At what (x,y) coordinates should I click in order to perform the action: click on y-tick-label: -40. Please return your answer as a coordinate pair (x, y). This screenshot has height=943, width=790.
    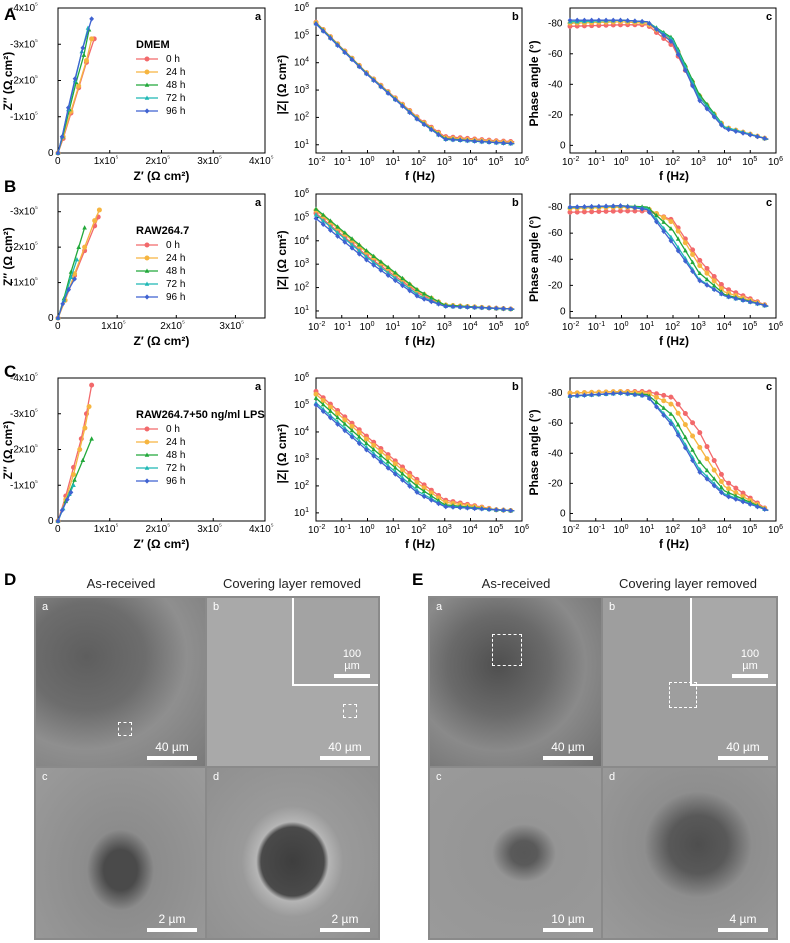
    Looking at the image, I should click on (555, 84).